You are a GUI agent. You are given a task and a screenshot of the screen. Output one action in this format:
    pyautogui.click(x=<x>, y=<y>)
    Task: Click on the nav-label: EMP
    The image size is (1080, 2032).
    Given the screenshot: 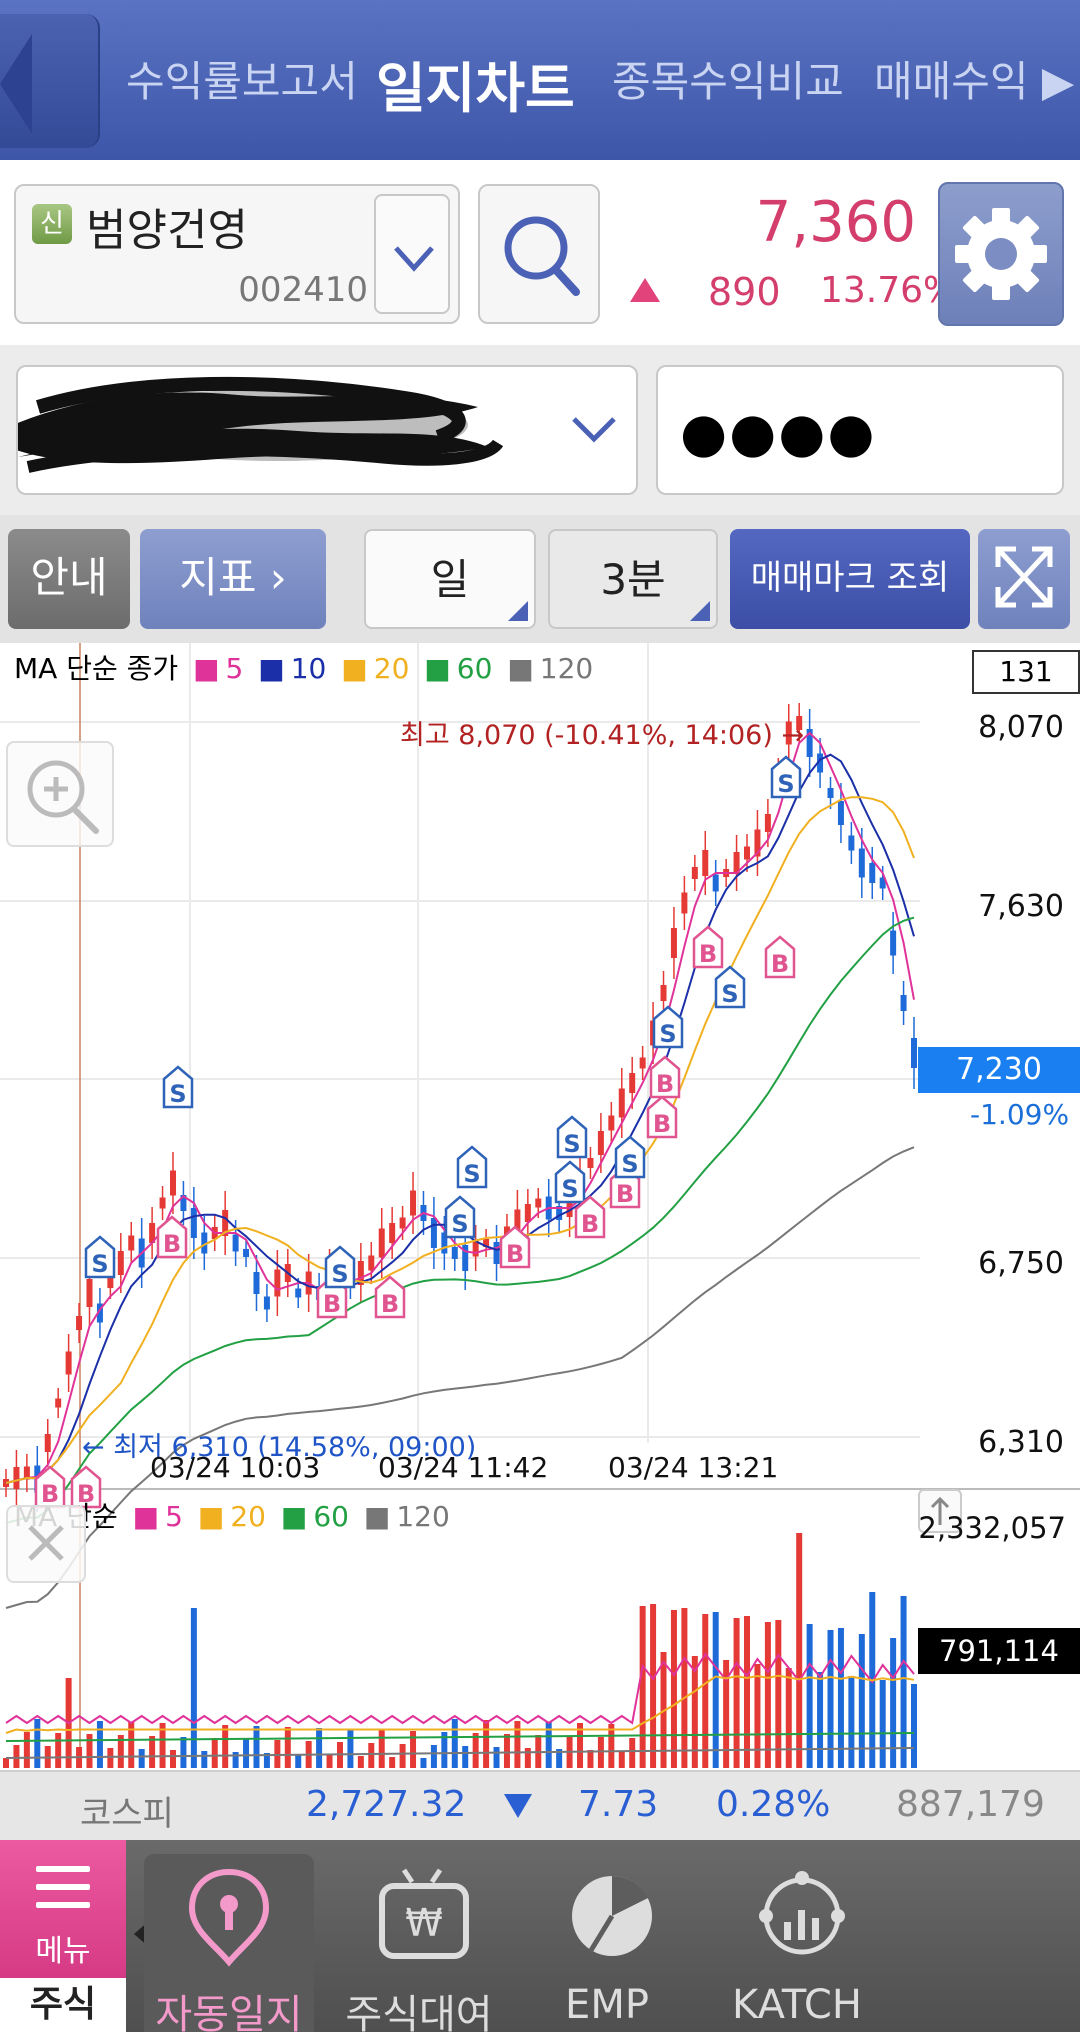 What is the action you would take?
    pyautogui.click(x=607, y=2005)
    